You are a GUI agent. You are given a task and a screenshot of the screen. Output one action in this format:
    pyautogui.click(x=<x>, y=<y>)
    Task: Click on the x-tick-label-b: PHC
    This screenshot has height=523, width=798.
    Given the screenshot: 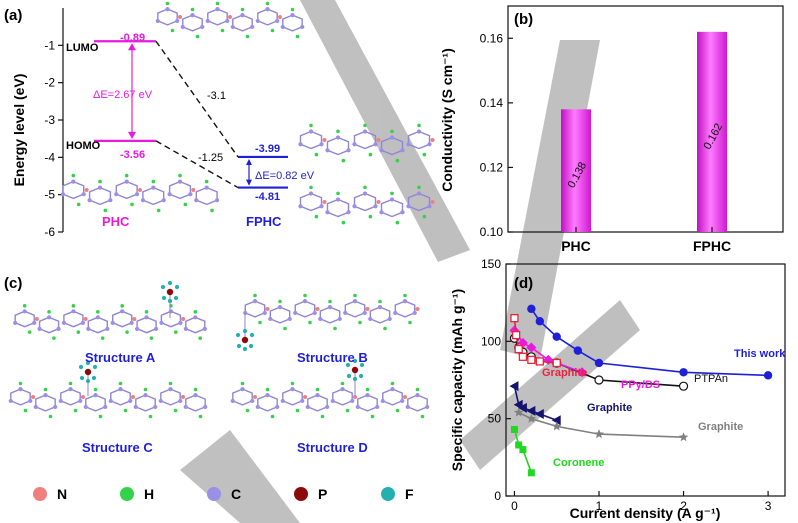 What is the action you would take?
    pyautogui.click(x=576, y=246)
    